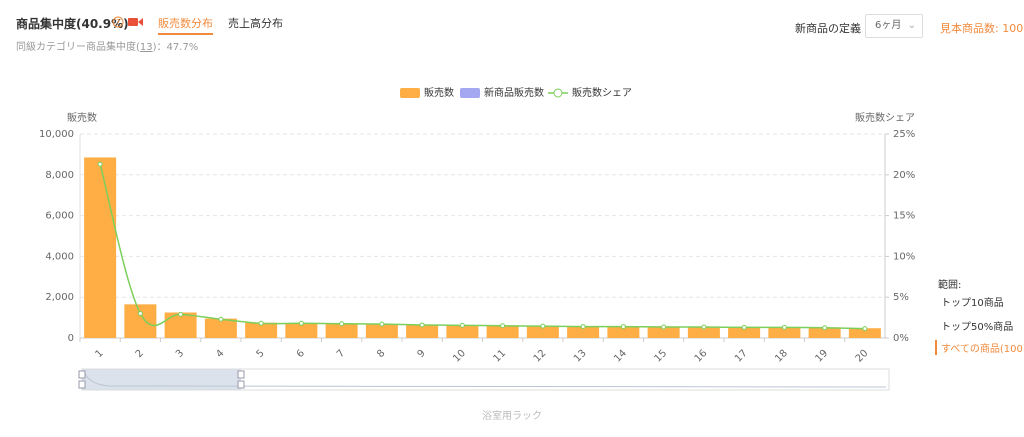  I want to click on new-def-label: 新商品の定義, so click(828, 28).